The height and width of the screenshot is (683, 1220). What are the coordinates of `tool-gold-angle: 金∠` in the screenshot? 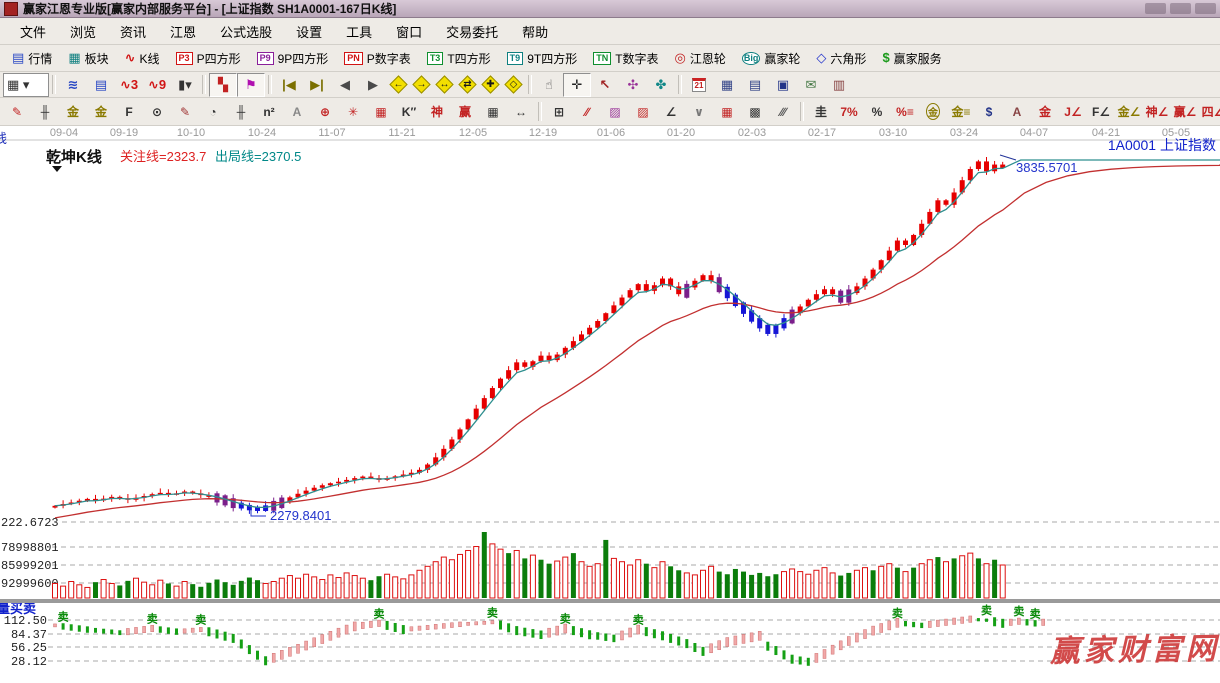 It's located at (1129, 112).